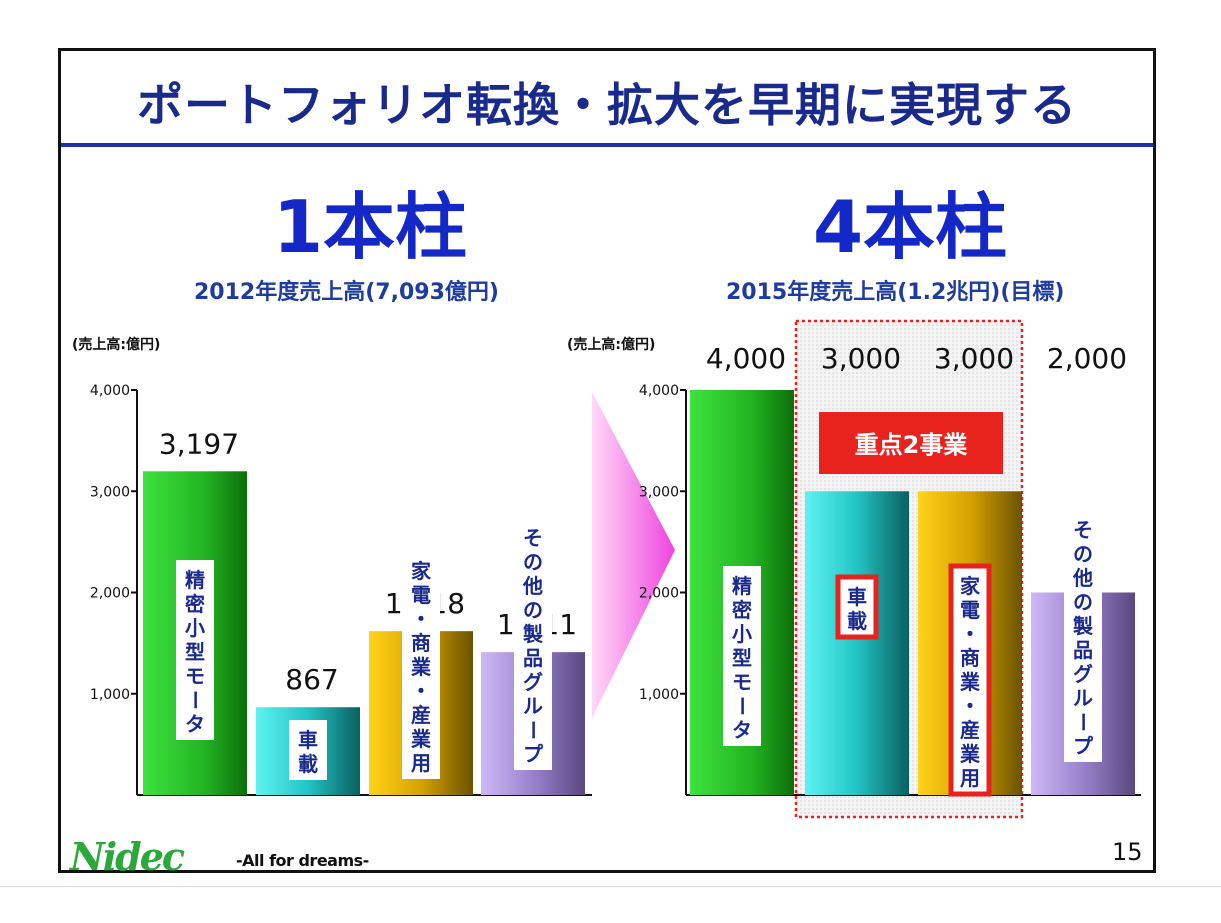 The height and width of the screenshot is (923, 1221). Describe the element at coordinates (346, 292) in the screenshot. I see `left-subtitle: 2012年度売上高(7,093億円)` at that location.